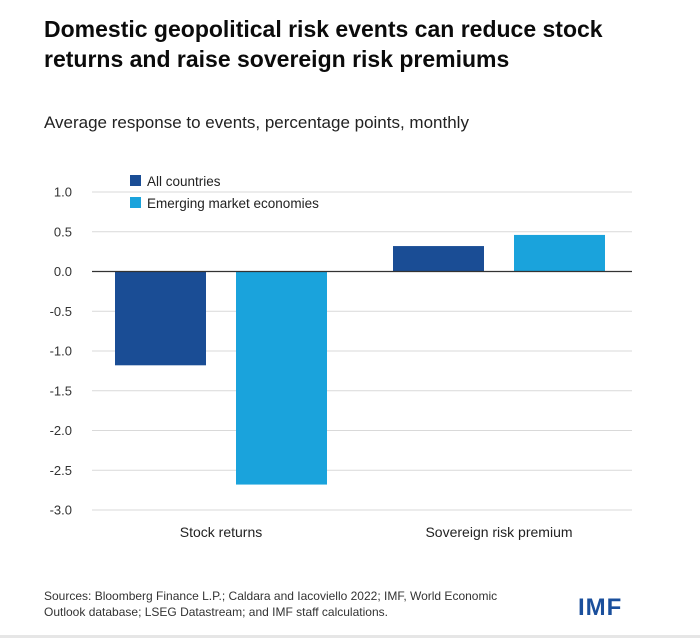 Image resolution: width=700 pixels, height=638 pixels. Describe the element at coordinates (233, 203) in the screenshot. I see `legend-label-emerging-markets: Emerging market economies` at that location.